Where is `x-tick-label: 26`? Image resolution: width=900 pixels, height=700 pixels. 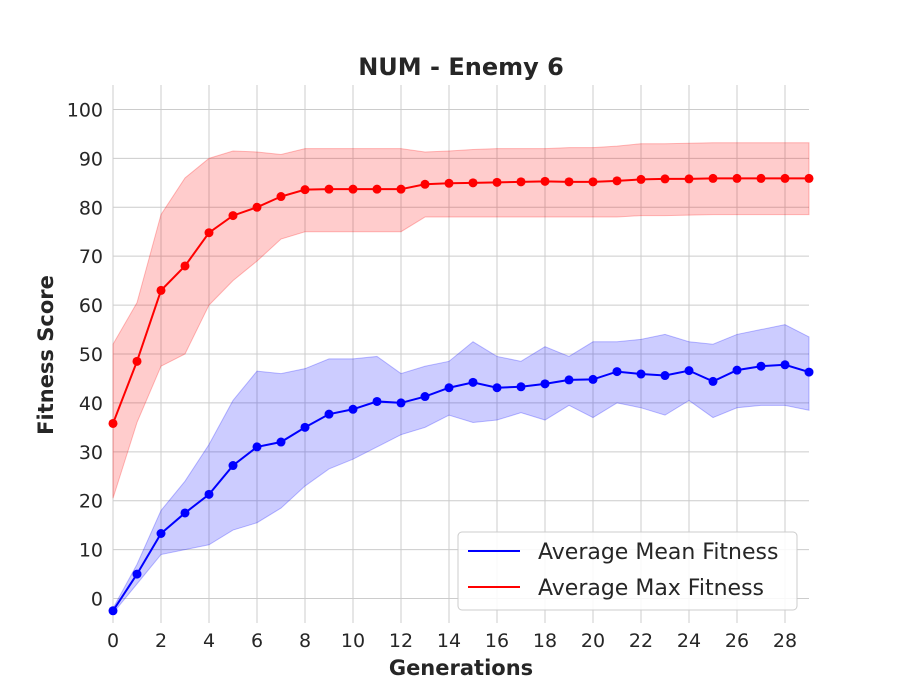
x-tick-label: 26 is located at coordinates (737, 641).